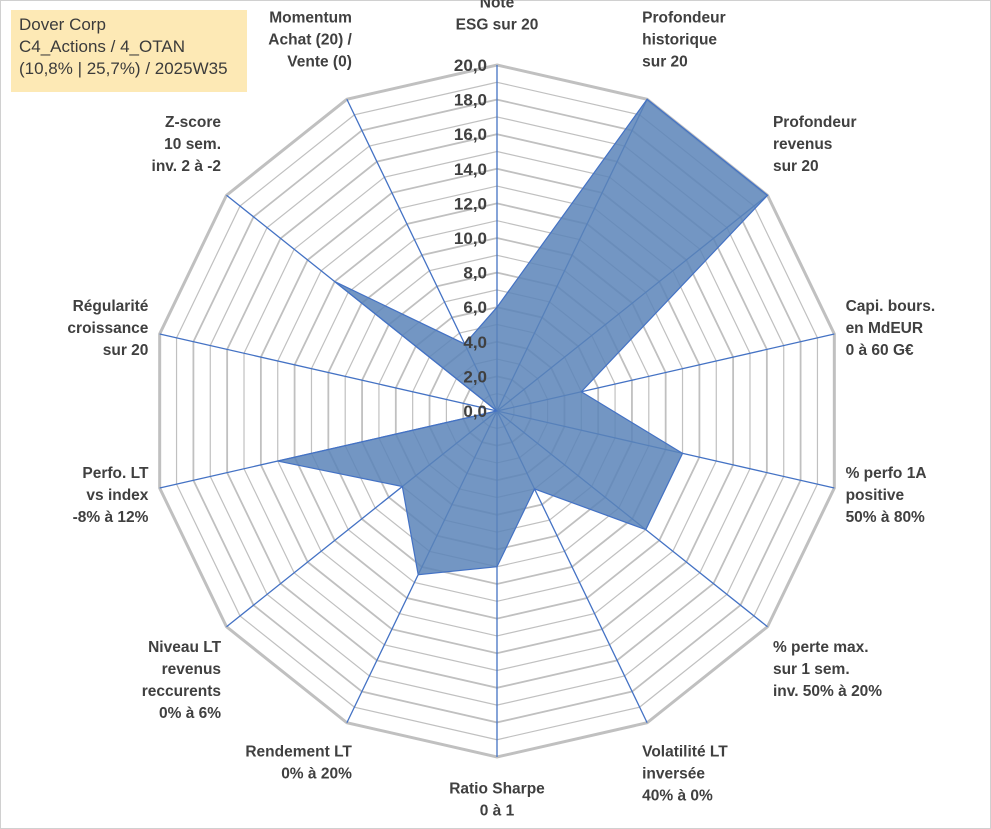  What do you see at coordinates (187, 144) in the screenshot?
I see `axis-label: Z-score 10 sem. inv. 2 à -2` at bounding box center [187, 144].